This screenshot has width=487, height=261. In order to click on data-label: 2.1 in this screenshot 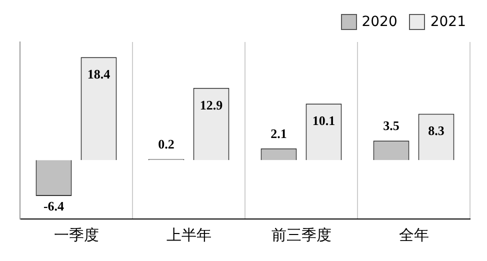, I will do `click(278, 133)`.